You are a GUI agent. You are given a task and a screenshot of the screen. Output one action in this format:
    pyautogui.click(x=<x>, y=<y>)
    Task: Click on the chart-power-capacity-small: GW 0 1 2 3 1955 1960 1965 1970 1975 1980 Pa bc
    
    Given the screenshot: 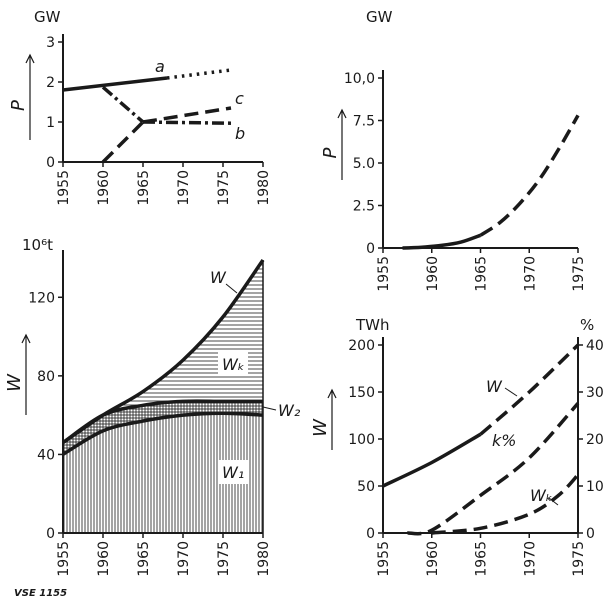 What is the action you would take?
    pyautogui.click(x=140, y=107)
    